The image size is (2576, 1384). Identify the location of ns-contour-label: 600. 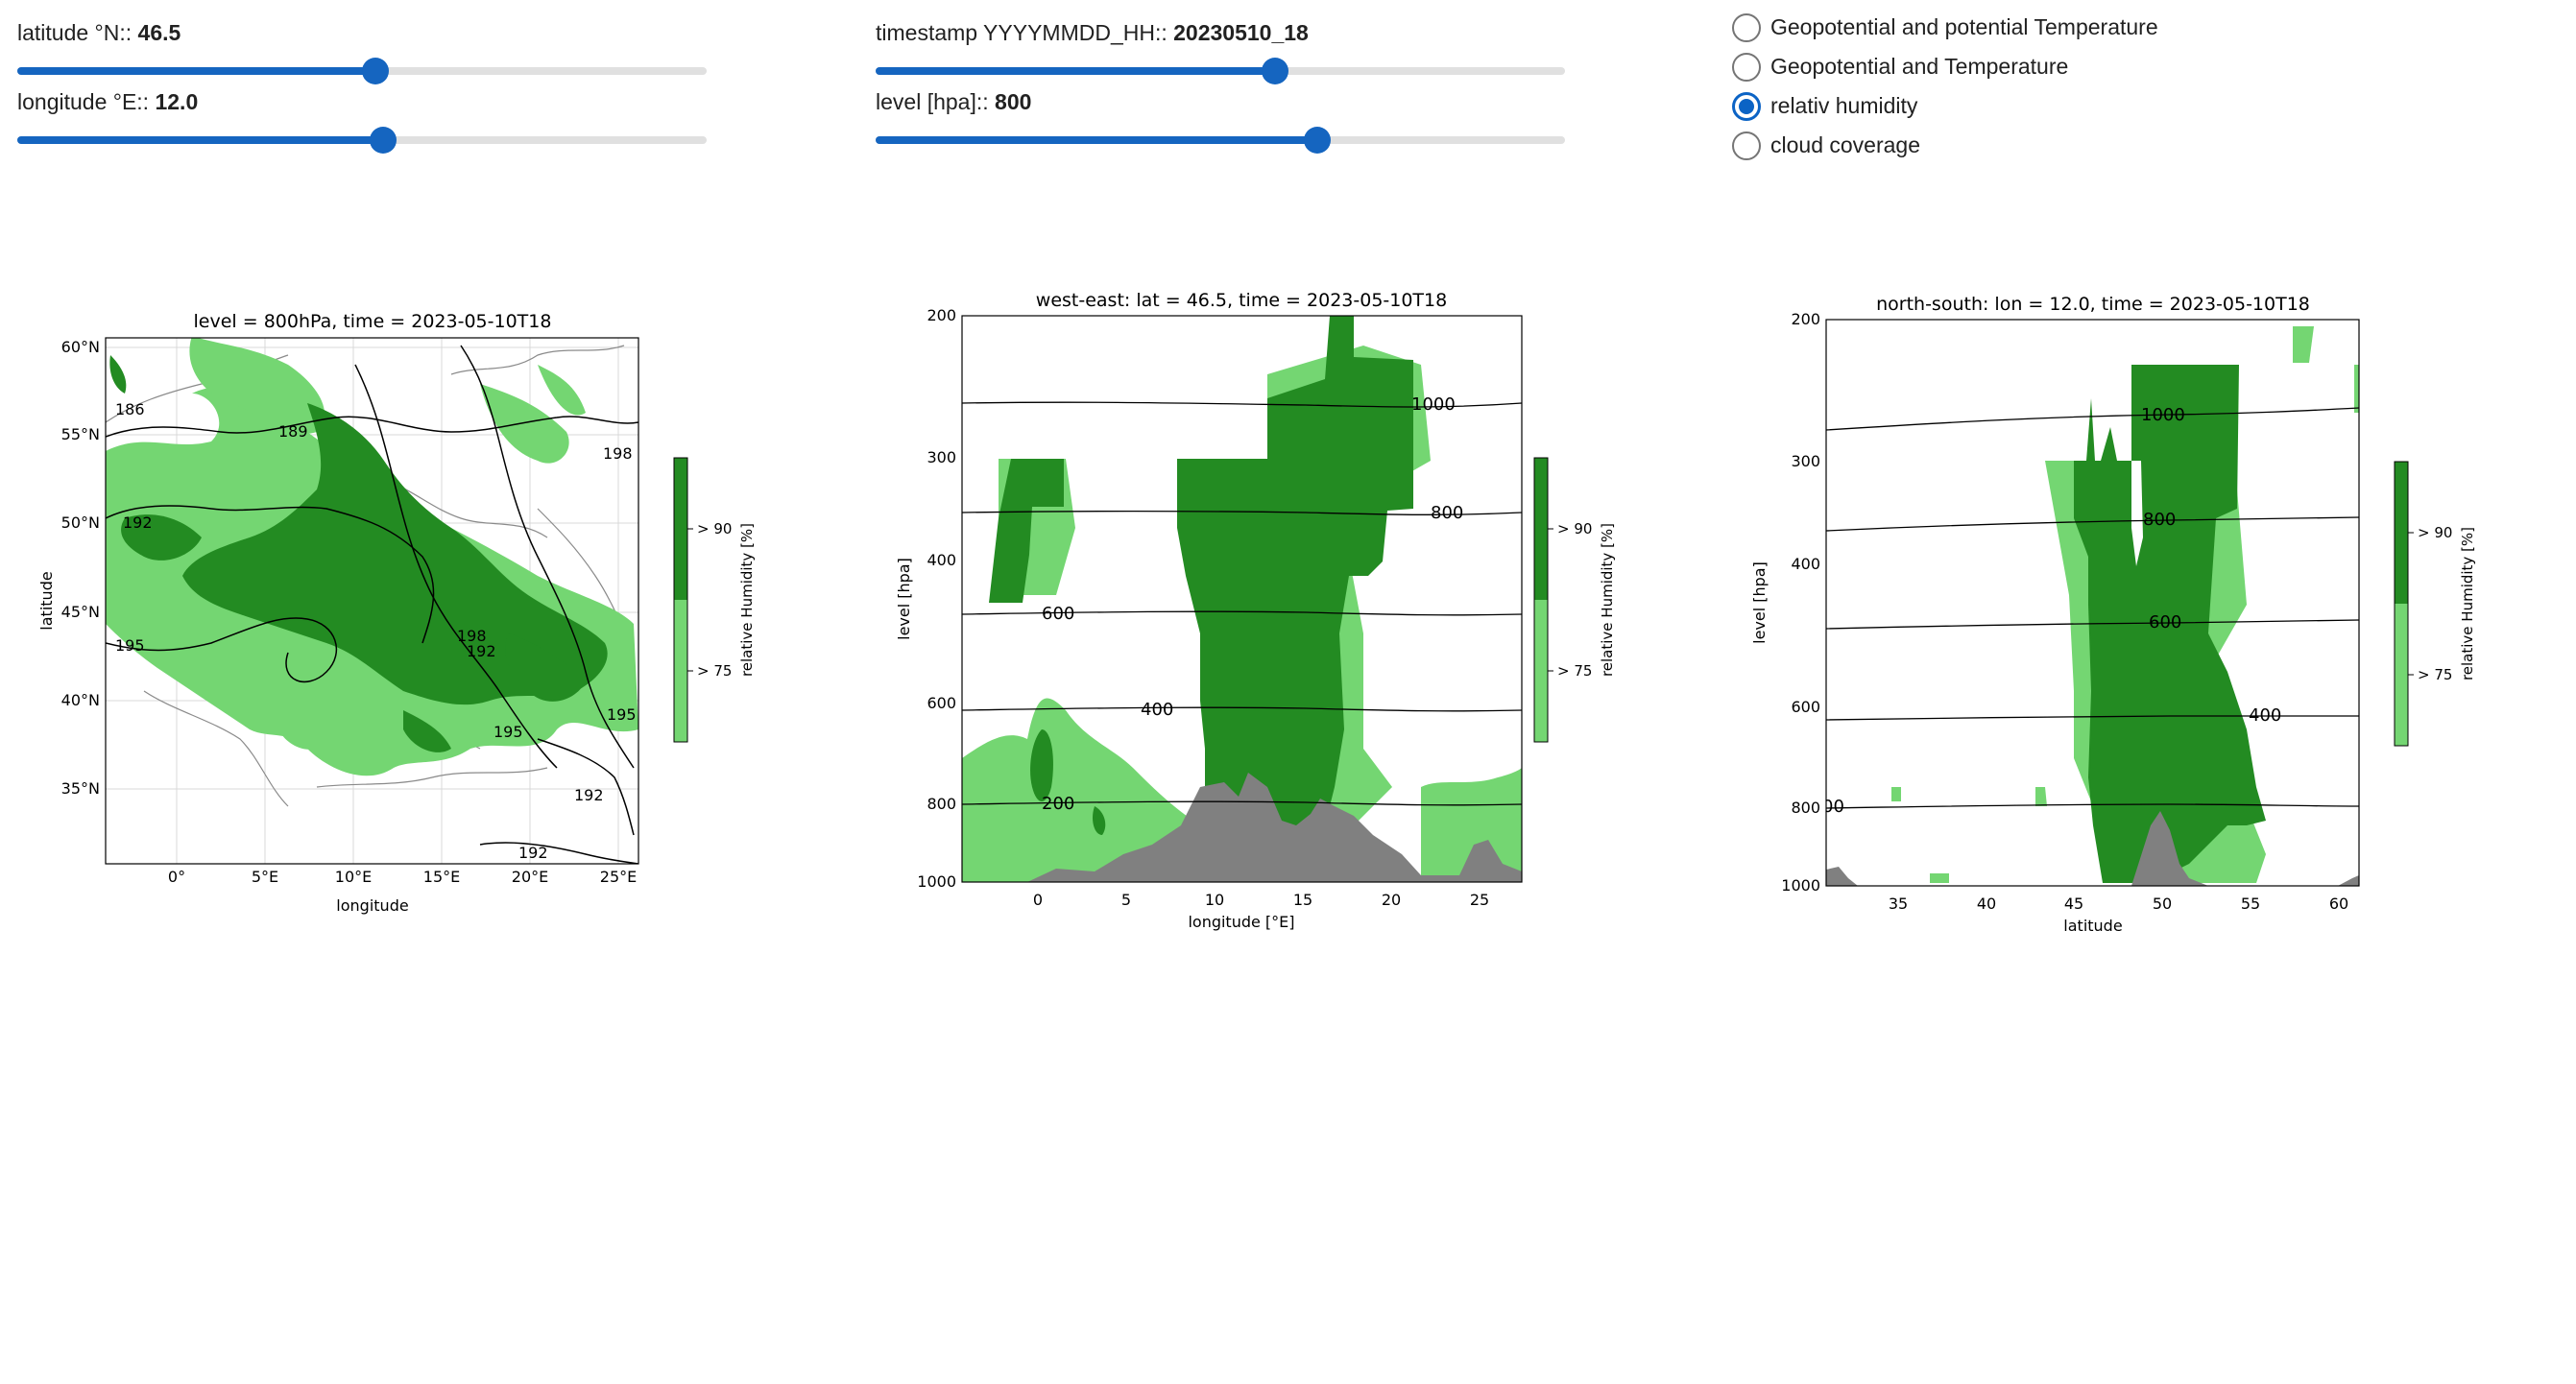
(2165, 622).